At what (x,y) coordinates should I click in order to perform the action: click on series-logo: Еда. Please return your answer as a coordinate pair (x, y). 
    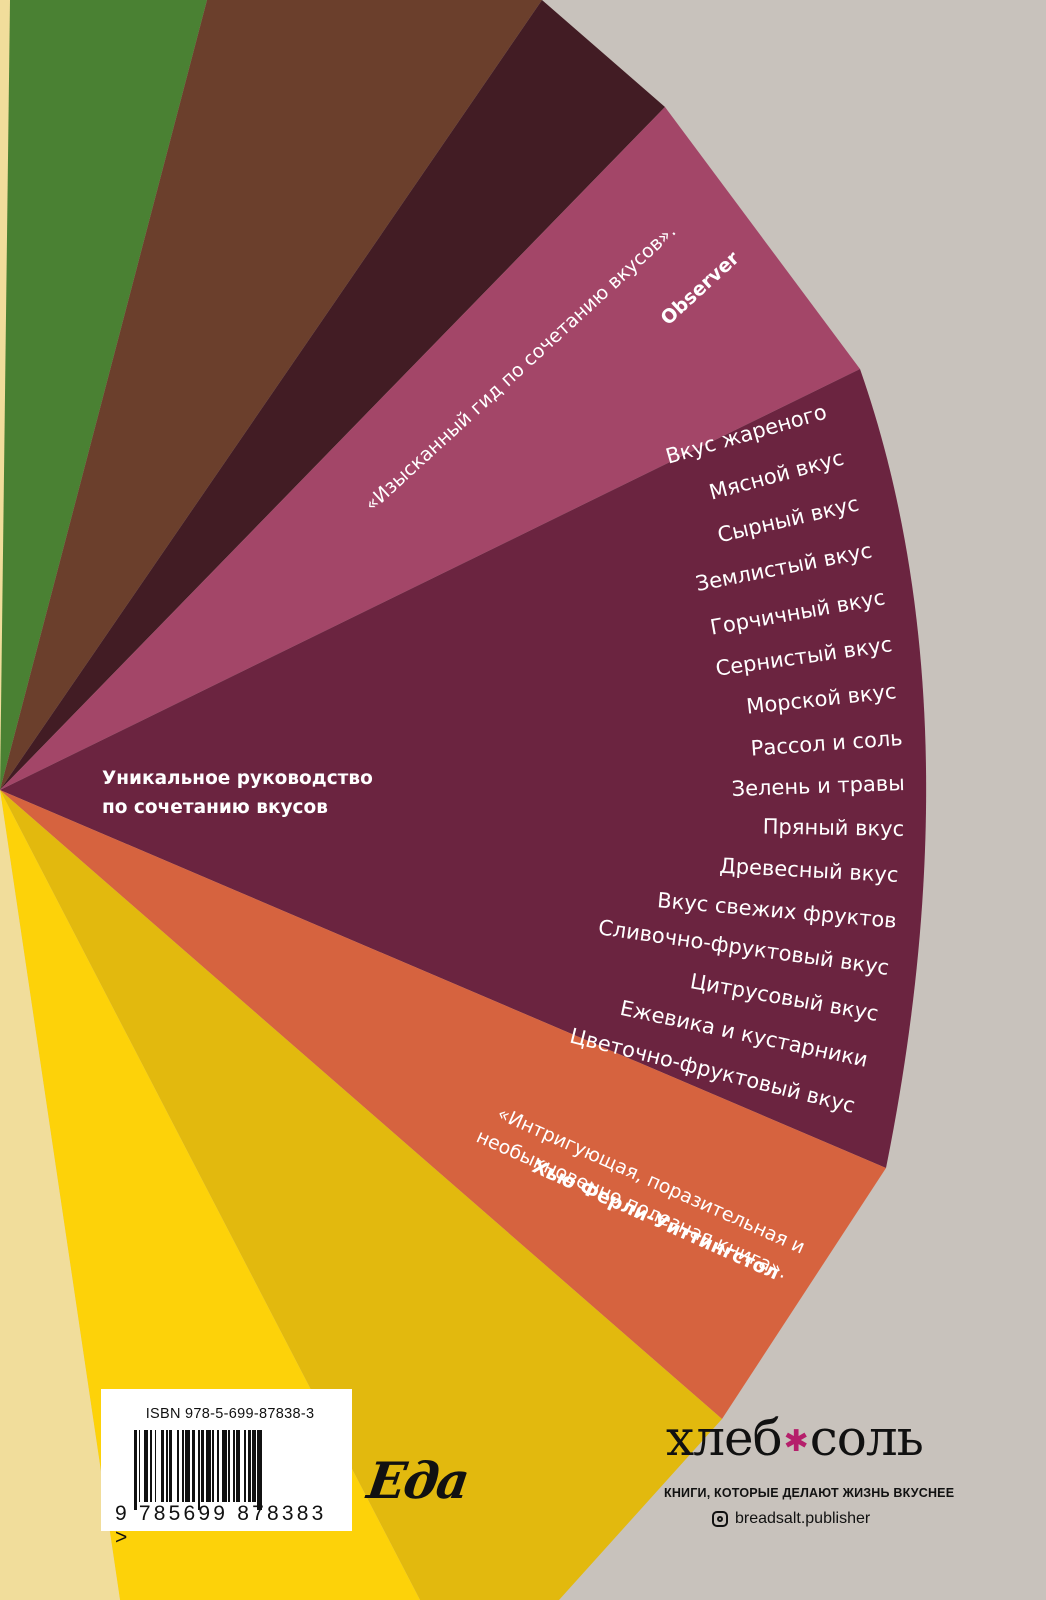
    Looking at the image, I should click on (417, 1480).